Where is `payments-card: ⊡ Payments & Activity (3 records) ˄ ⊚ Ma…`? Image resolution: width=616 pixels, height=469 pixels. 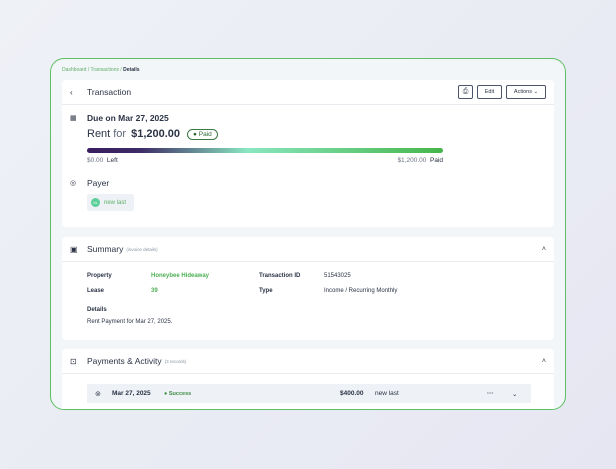 payments-card: ⊡ Payments & Activity (3 records) ˄ ⊚ Ma… is located at coordinates (308, 379).